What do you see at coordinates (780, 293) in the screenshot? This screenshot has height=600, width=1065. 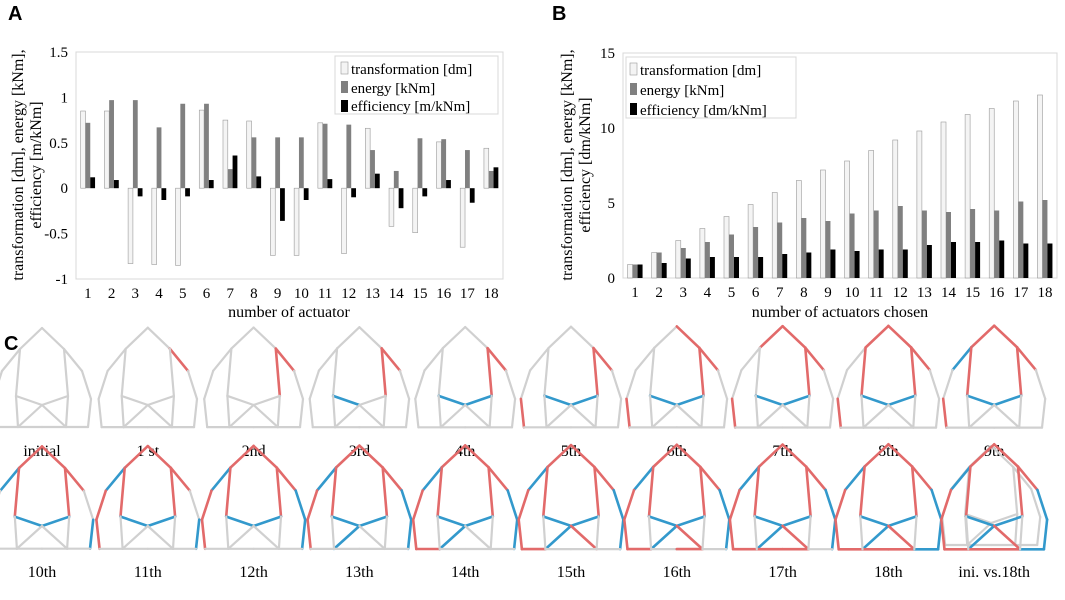 I see `chart-b-xtick-7: 7` at bounding box center [780, 293].